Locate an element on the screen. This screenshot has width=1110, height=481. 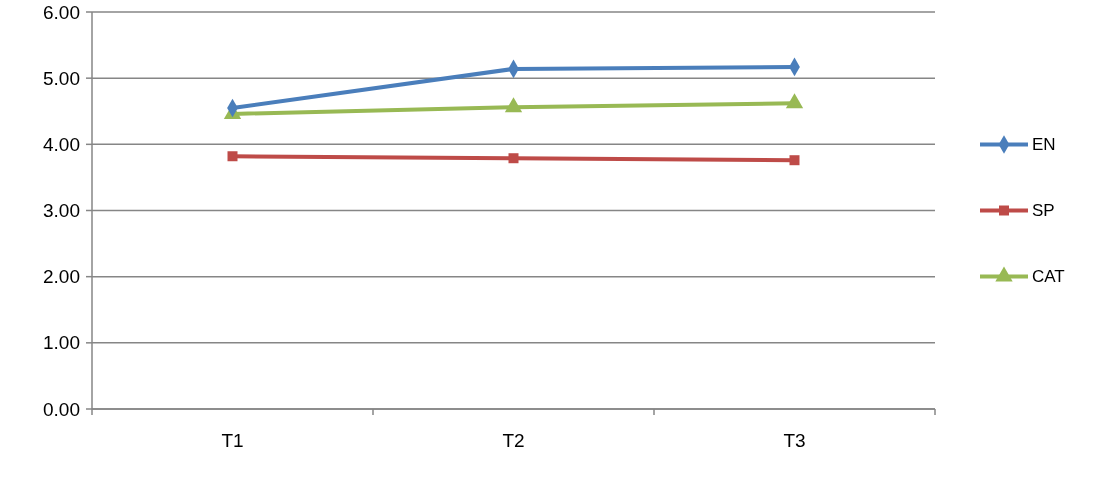
y-tick-label: 5.00 is located at coordinates (61, 78).